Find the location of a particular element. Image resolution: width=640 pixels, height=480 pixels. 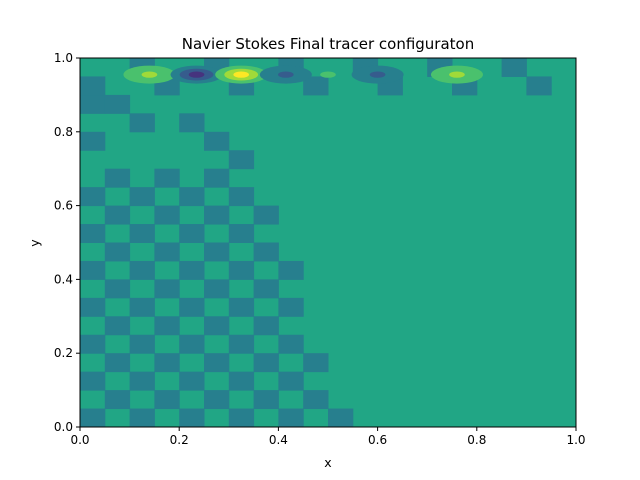

y-tick-label: 0.8 is located at coordinates (63, 132).